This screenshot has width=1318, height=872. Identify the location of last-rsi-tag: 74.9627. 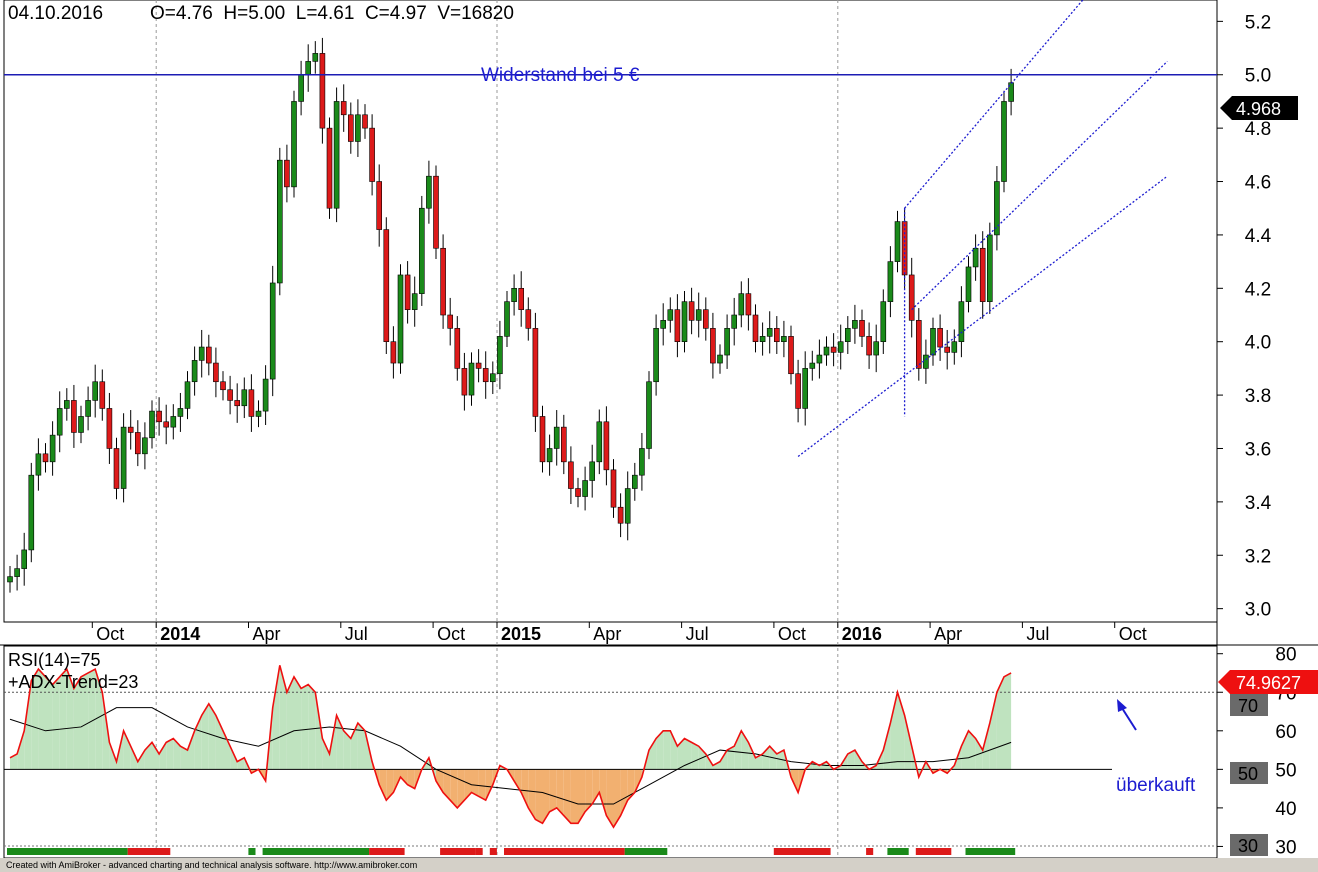
(1268, 682).